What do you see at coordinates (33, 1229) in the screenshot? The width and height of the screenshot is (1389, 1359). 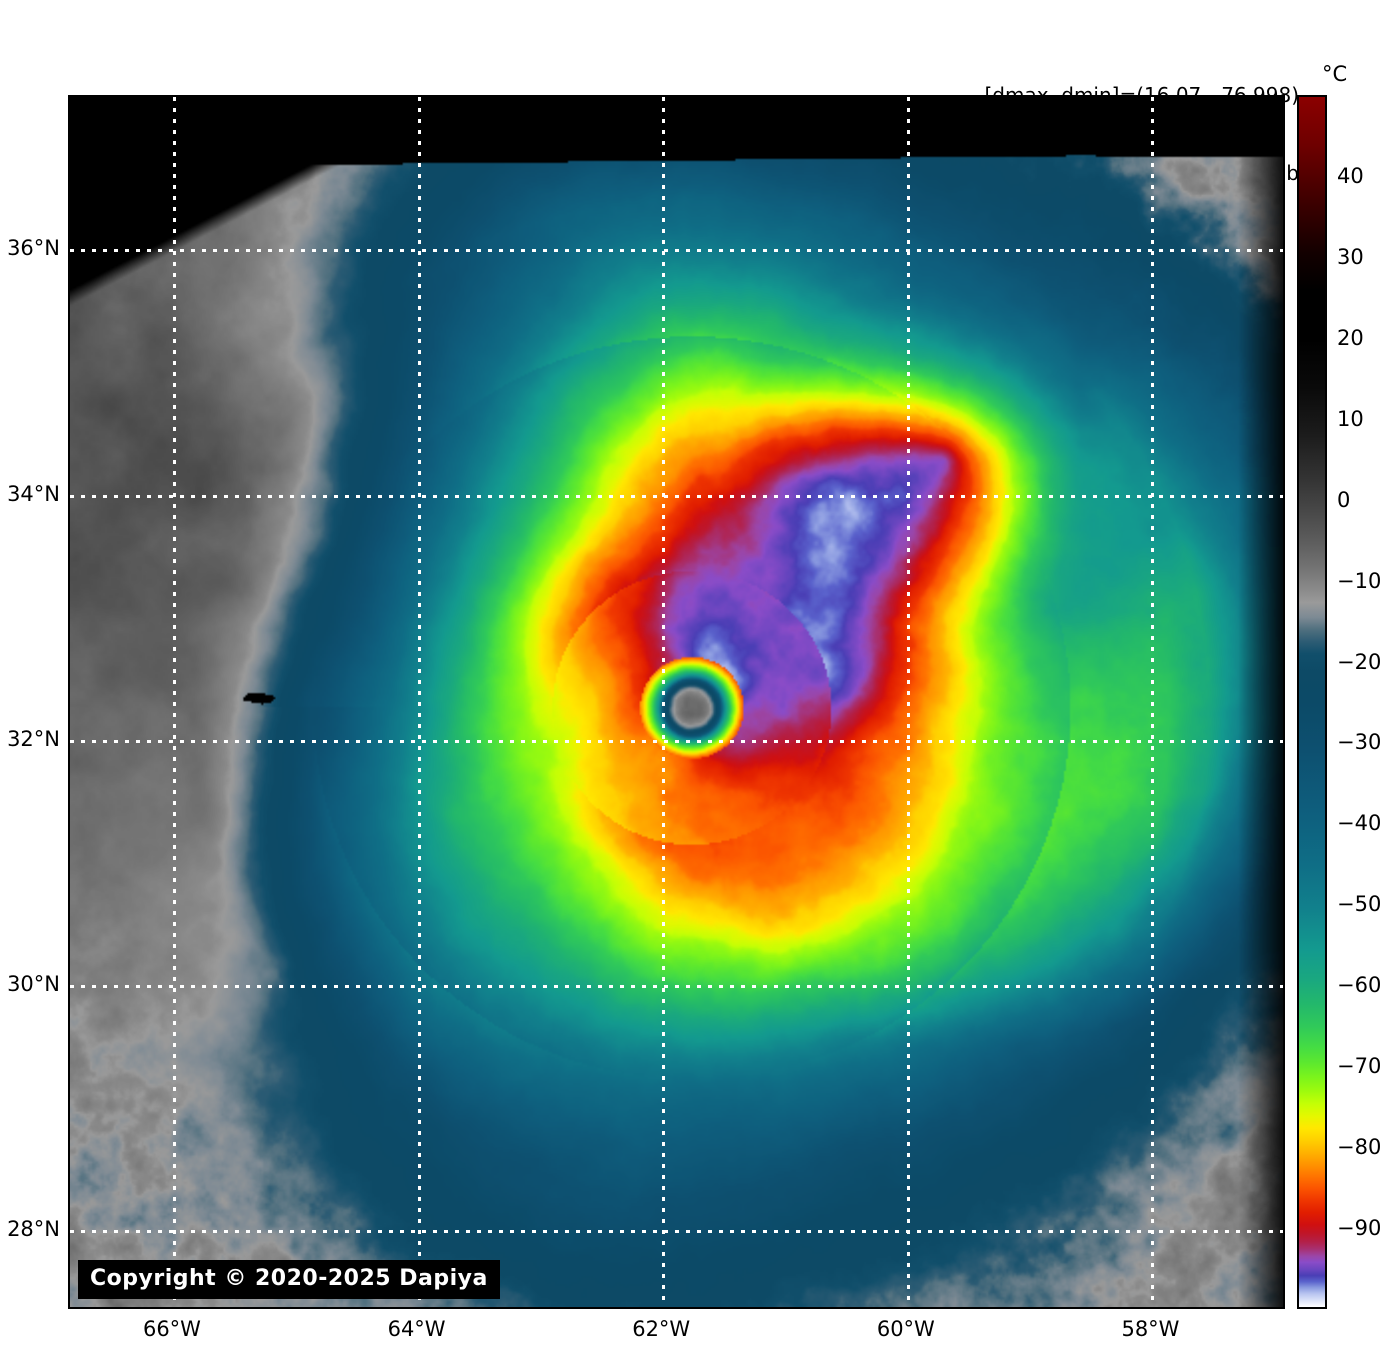 I see `ytick-label-28: 28°N` at bounding box center [33, 1229].